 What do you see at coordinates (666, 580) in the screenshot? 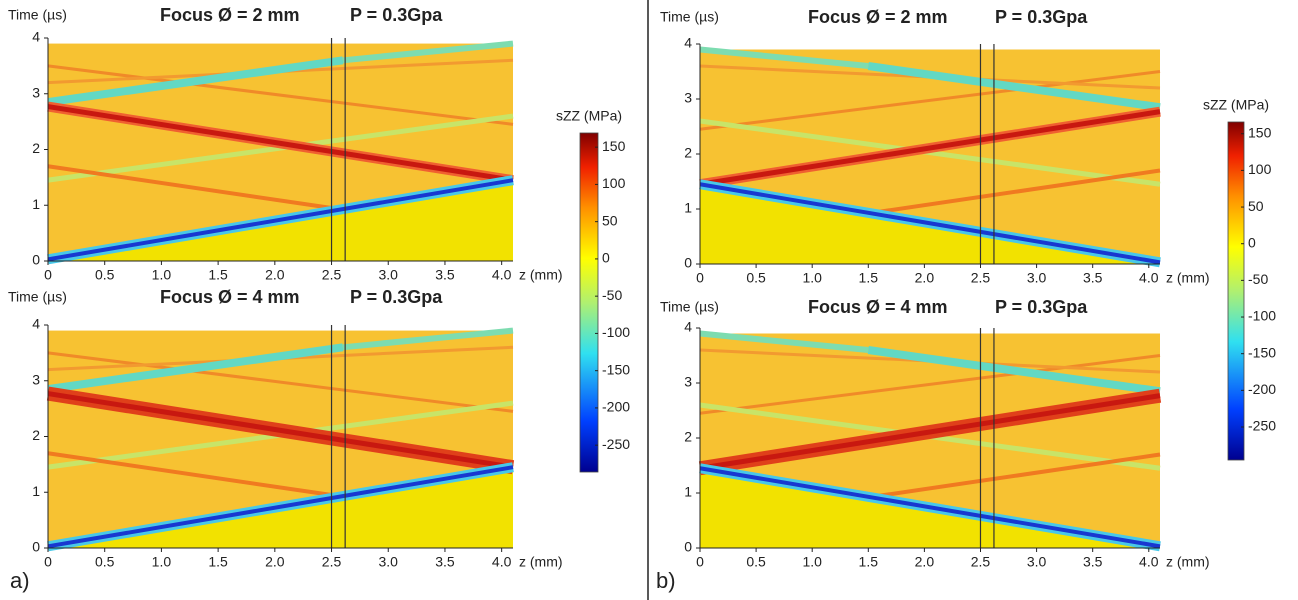
I see `panel-label: b)` at bounding box center [666, 580].